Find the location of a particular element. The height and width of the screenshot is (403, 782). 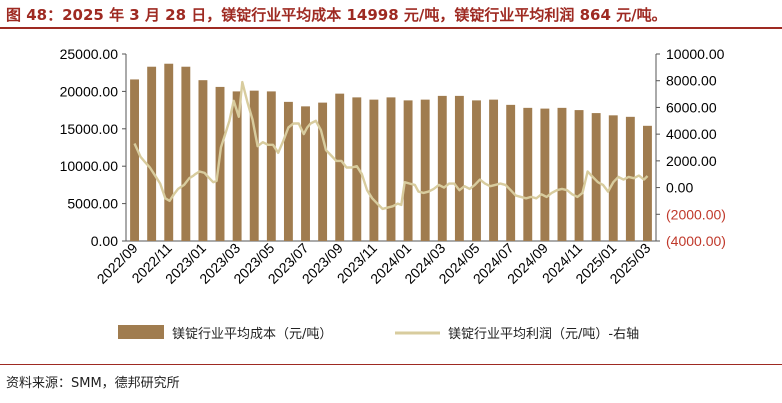

left-tick-label: 25000.00 is located at coordinates (89, 54).